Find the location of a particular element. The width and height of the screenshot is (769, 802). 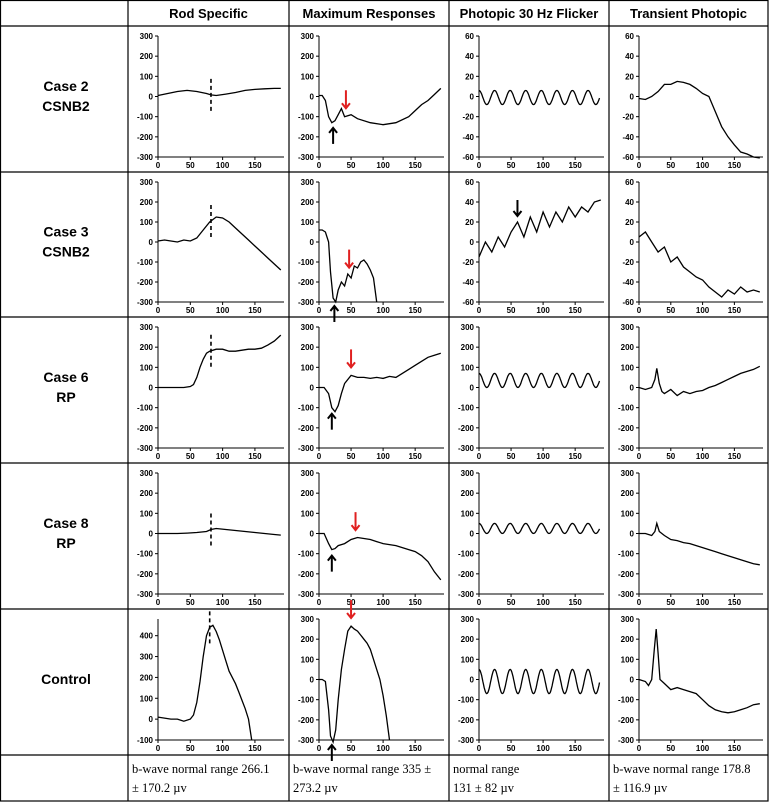

column-header: Rod Specific is located at coordinates (208, 13).